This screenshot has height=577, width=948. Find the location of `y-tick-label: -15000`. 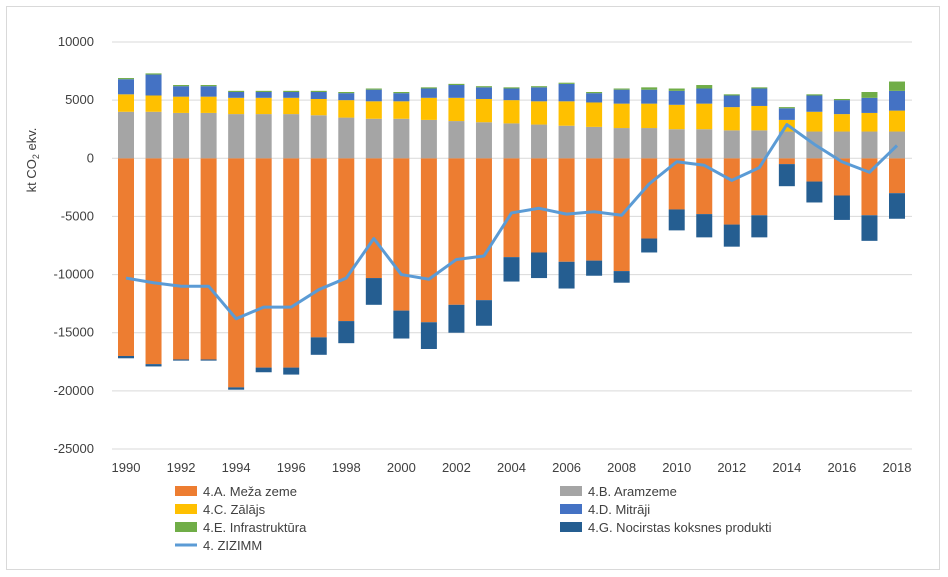

y-tick-label: -15000 is located at coordinates (74, 332).